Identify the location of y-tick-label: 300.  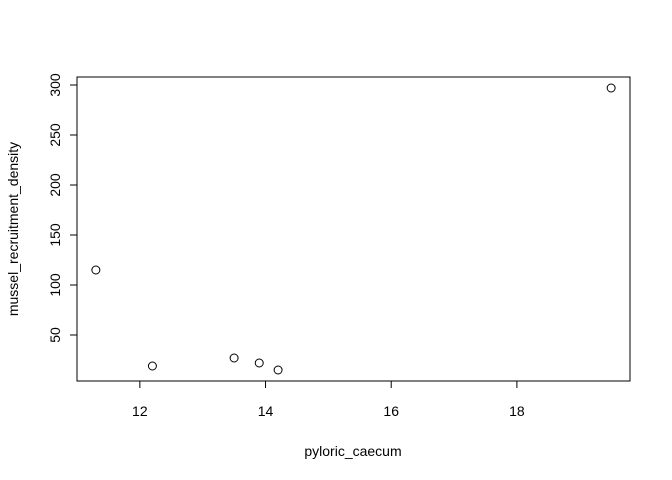
(55, 85).